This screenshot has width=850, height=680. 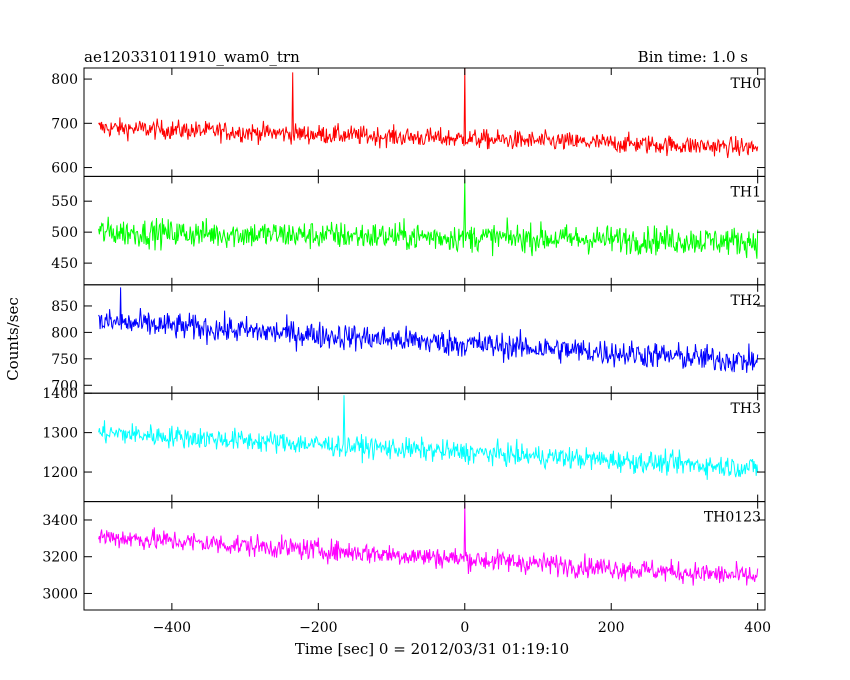 What do you see at coordinates (64, 307) in the screenshot?
I see `y-tick-label: 850` at bounding box center [64, 307].